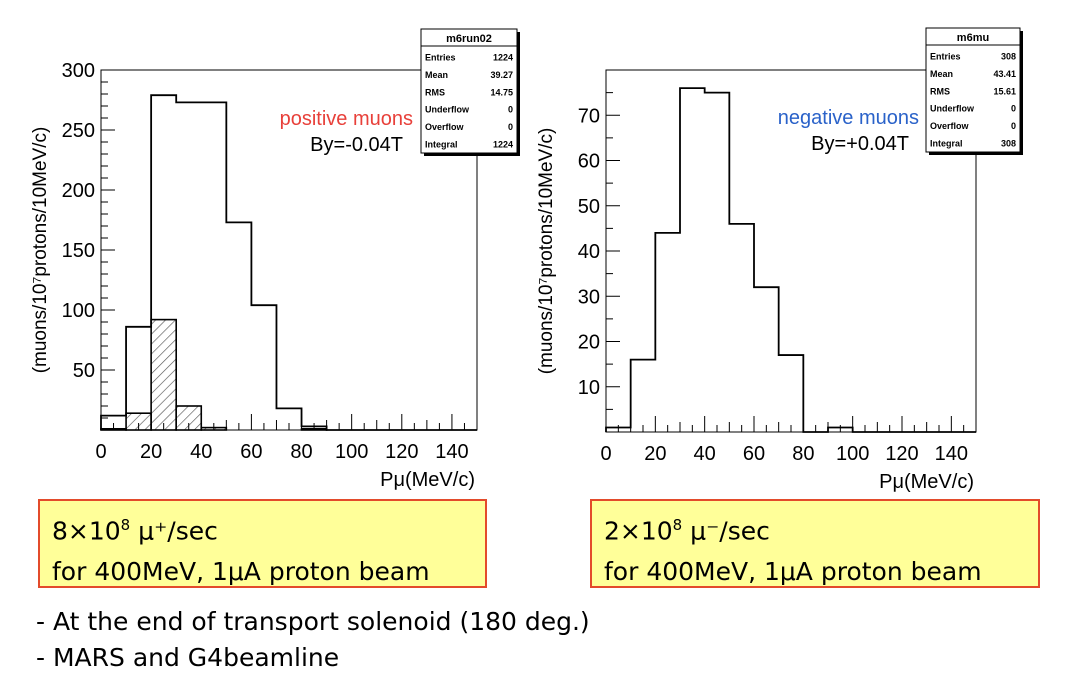 The image size is (1074, 688). What do you see at coordinates (848, 118) in the screenshot?
I see `annotation-title: negative muons` at bounding box center [848, 118].